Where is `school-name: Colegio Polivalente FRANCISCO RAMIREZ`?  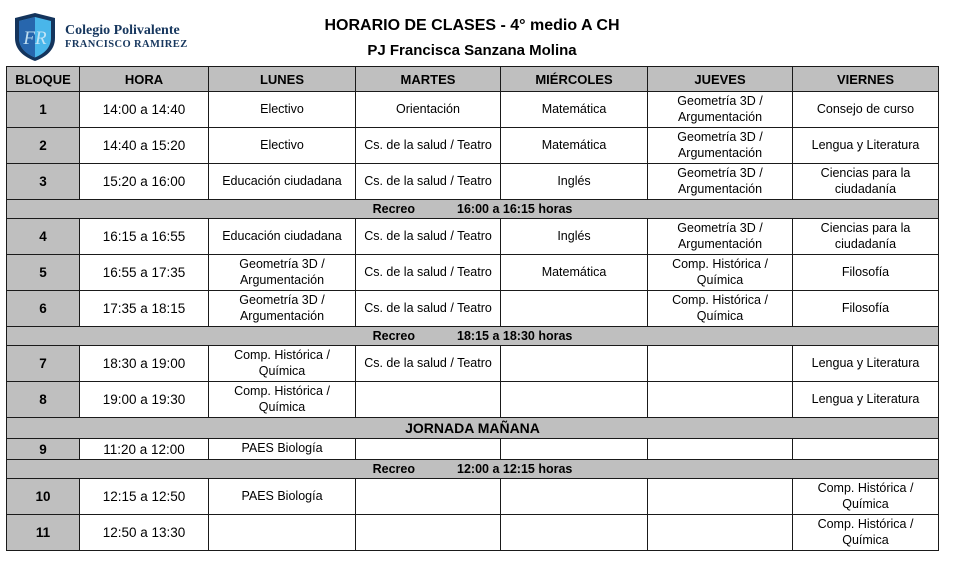 school-name: Colegio Polivalente FRANCISCO RAMIREZ is located at coordinates (126, 36).